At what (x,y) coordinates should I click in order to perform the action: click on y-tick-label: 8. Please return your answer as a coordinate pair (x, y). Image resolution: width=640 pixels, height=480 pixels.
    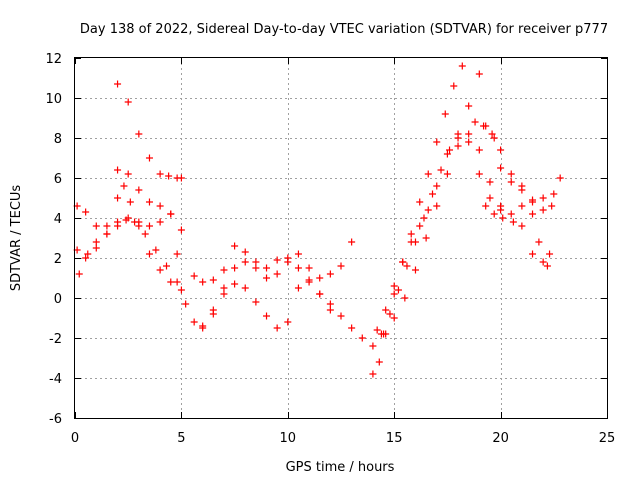
    Looking at the image, I should click on (58, 139).